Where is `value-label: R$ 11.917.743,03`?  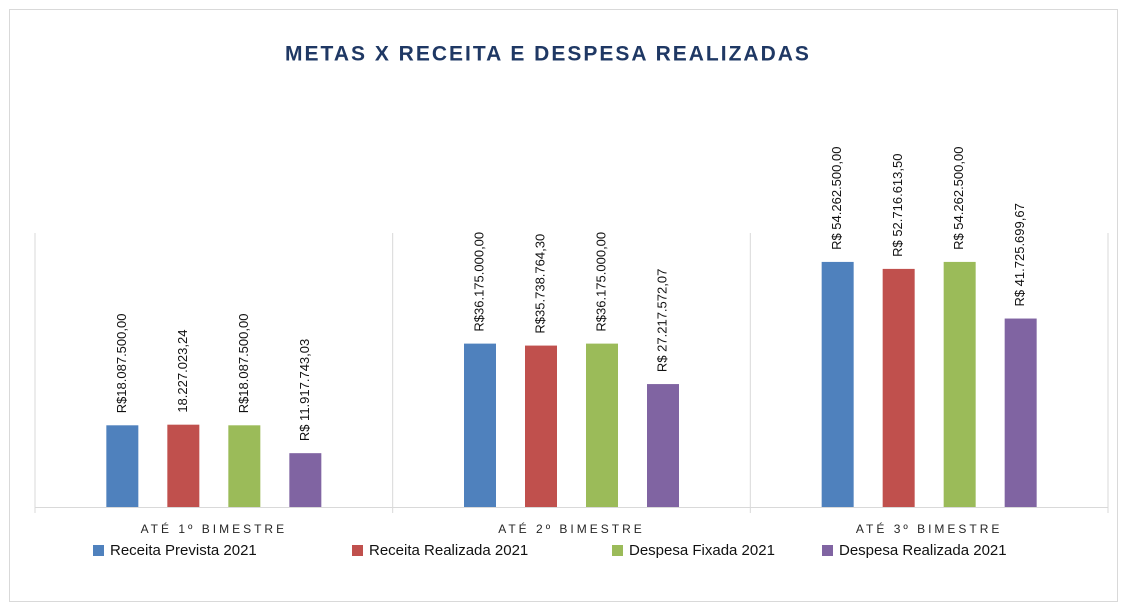
value-label: R$ 11.917.743,03 is located at coordinates (304, 390).